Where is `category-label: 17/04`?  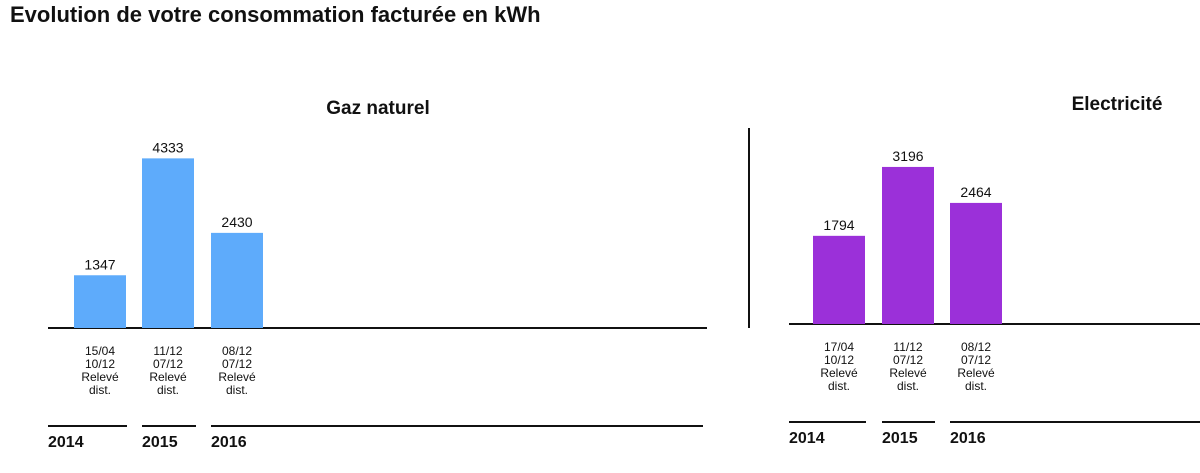 category-label: 17/04 is located at coordinates (839, 347).